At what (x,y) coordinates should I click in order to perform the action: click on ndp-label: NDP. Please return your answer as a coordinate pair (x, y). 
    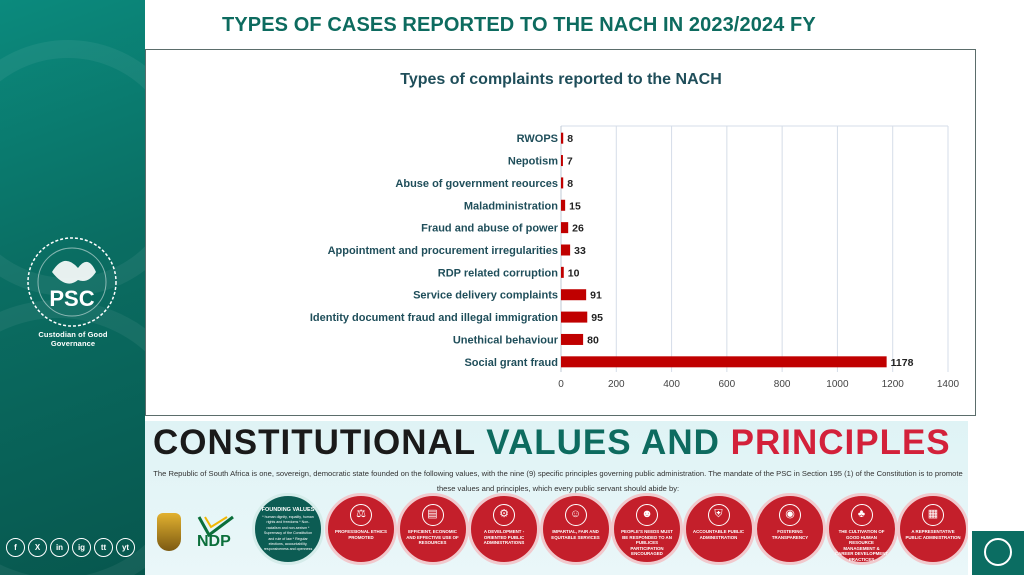
    Looking at the image, I should click on (214, 541).